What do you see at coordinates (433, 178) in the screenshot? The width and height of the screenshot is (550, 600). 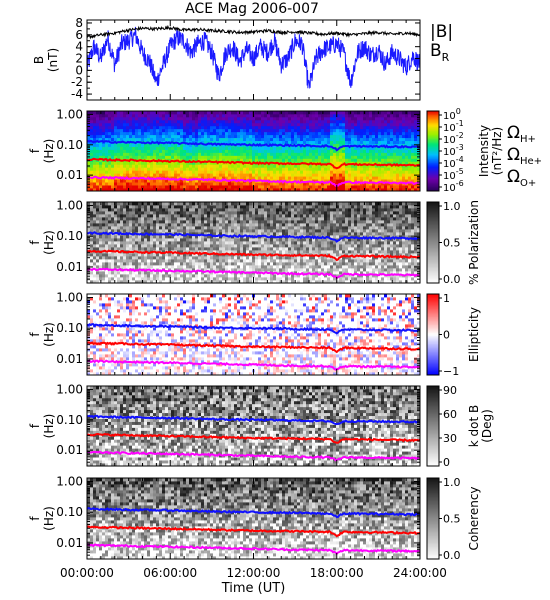 I see `colorbar-step` at bounding box center [433, 178].